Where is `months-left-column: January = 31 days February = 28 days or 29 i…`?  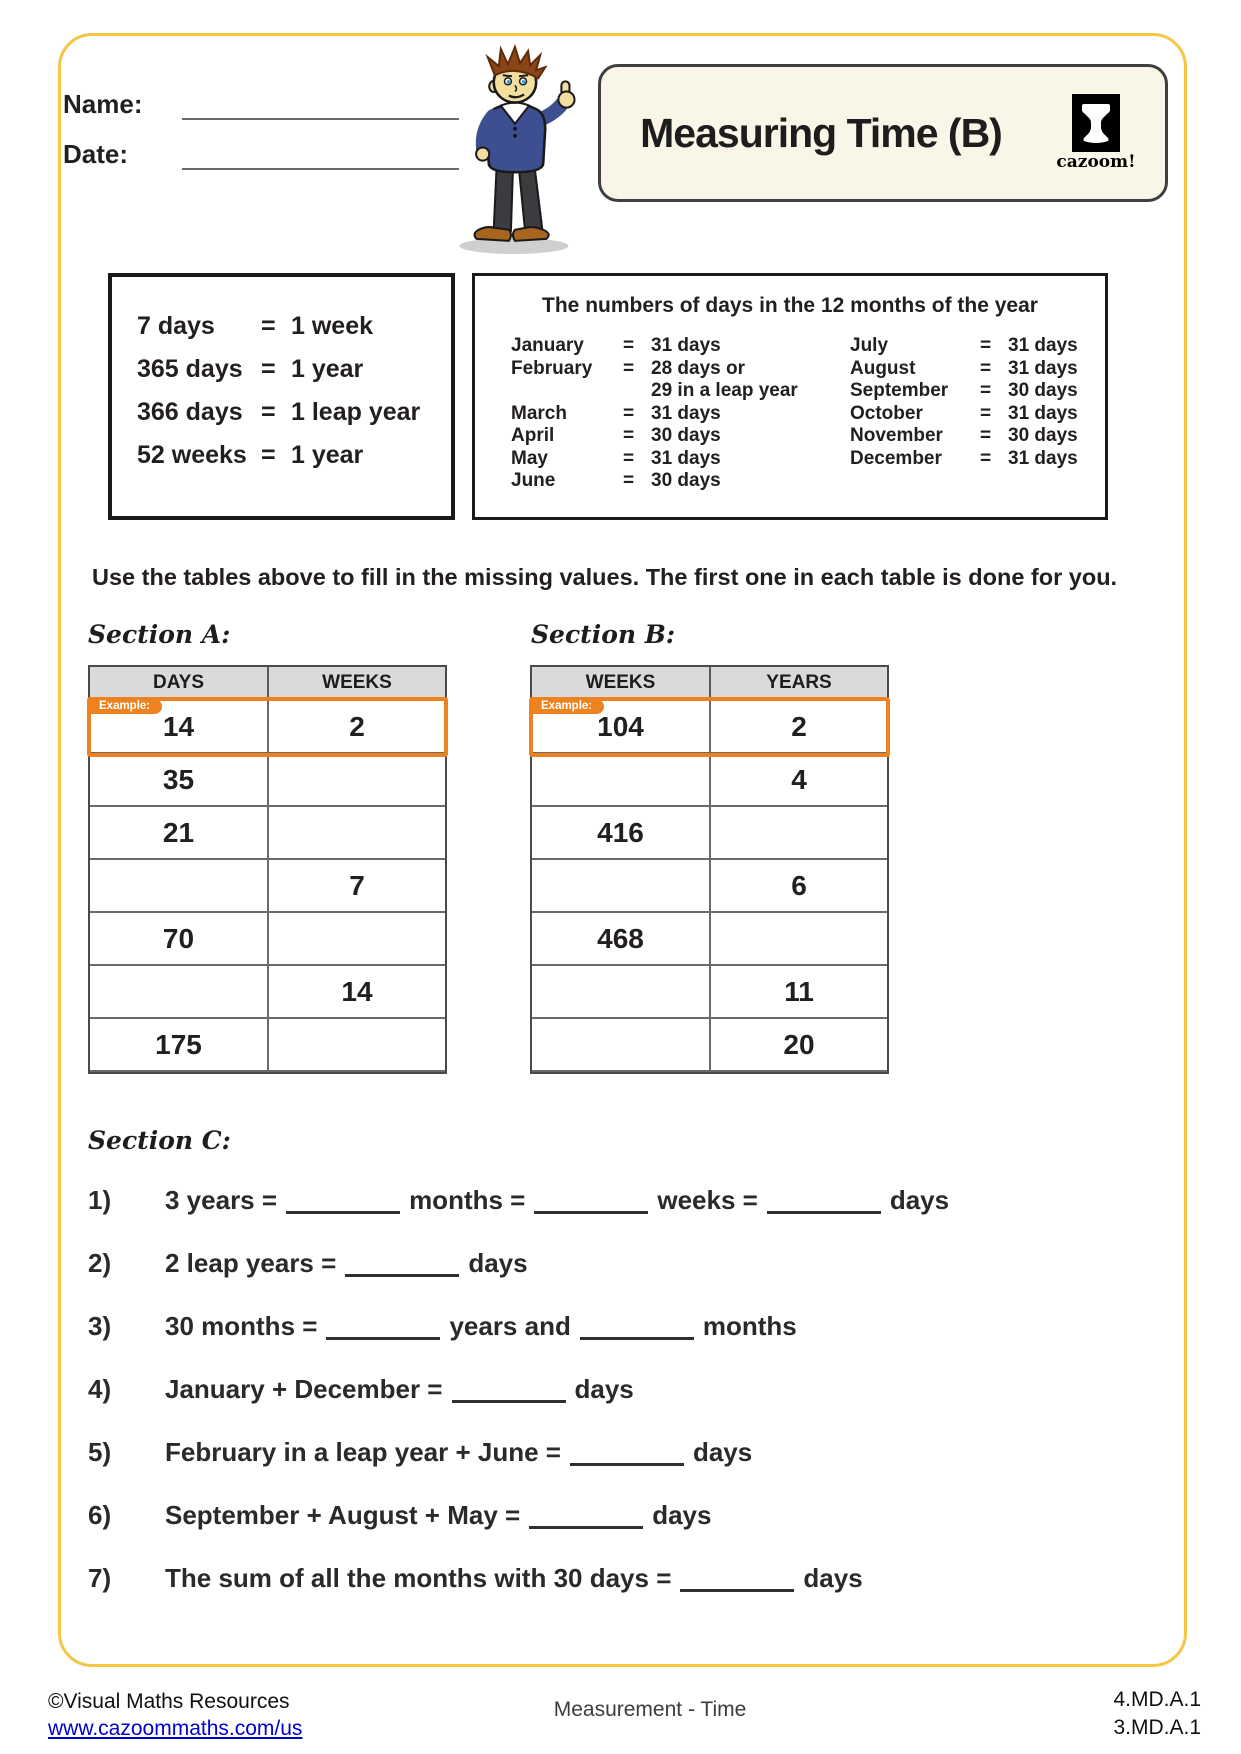 months-left-column: January = 31 days February = 28 days or 29 i… is located at coordinates (654, 414).